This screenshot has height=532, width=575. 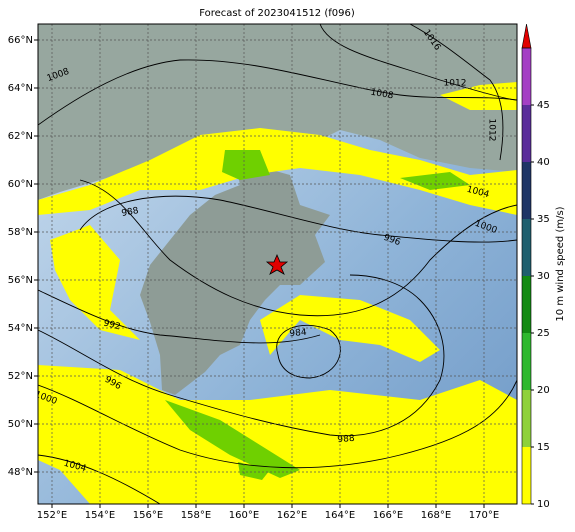 I want to click on lon-label: 156°E, so click(x=148, y=515).